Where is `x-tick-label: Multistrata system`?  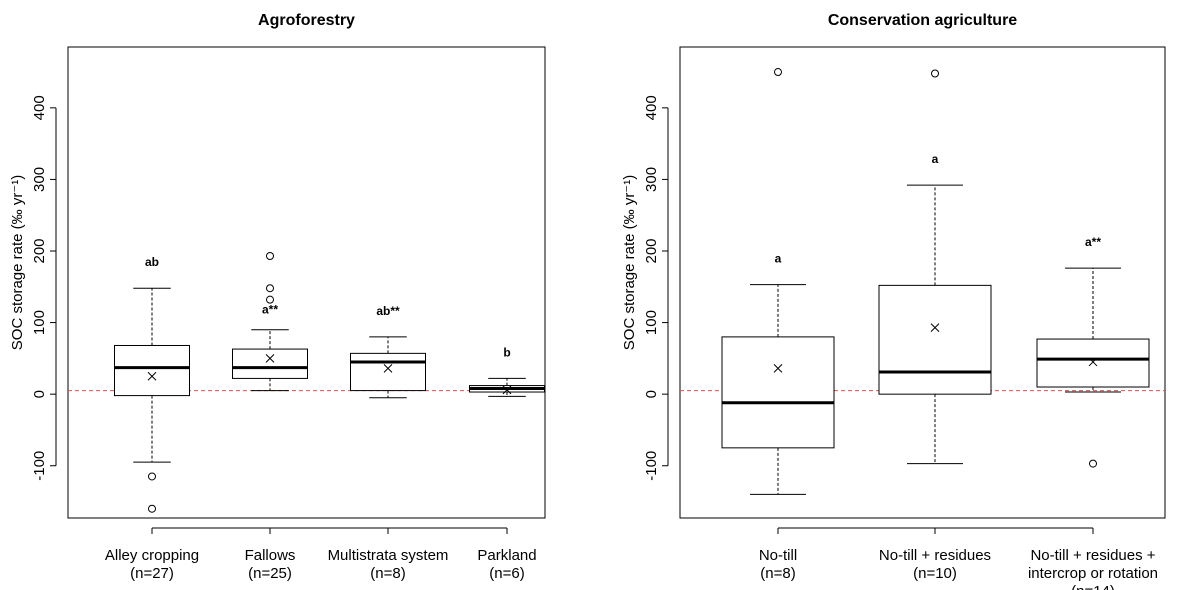 x-tick-label: Multistrata system is located at coordinates (388, 555).